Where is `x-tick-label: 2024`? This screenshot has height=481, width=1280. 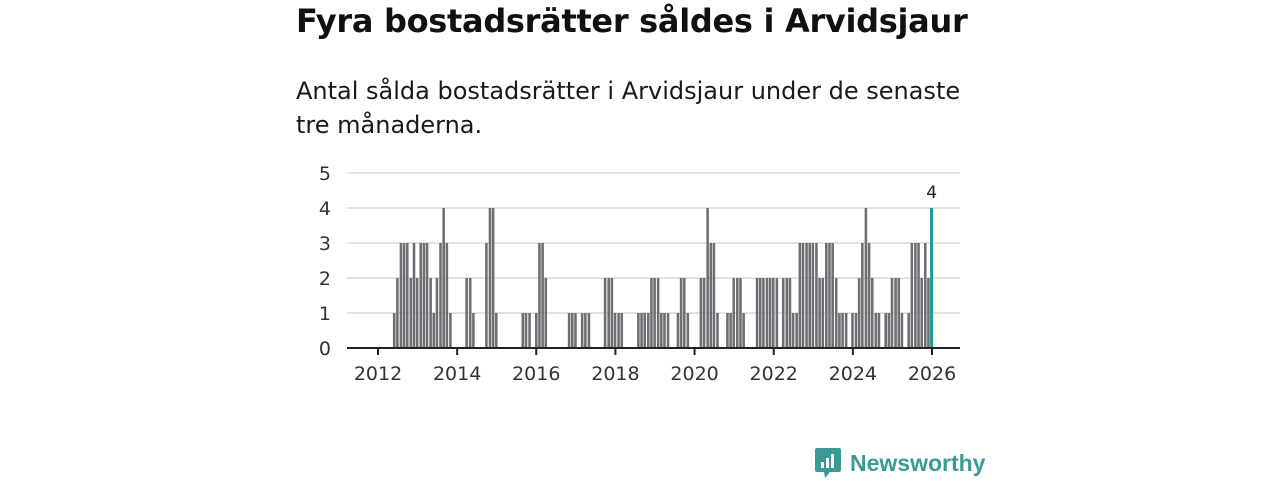 x-tick-label: 2024 is located at coordinates (853, 374).